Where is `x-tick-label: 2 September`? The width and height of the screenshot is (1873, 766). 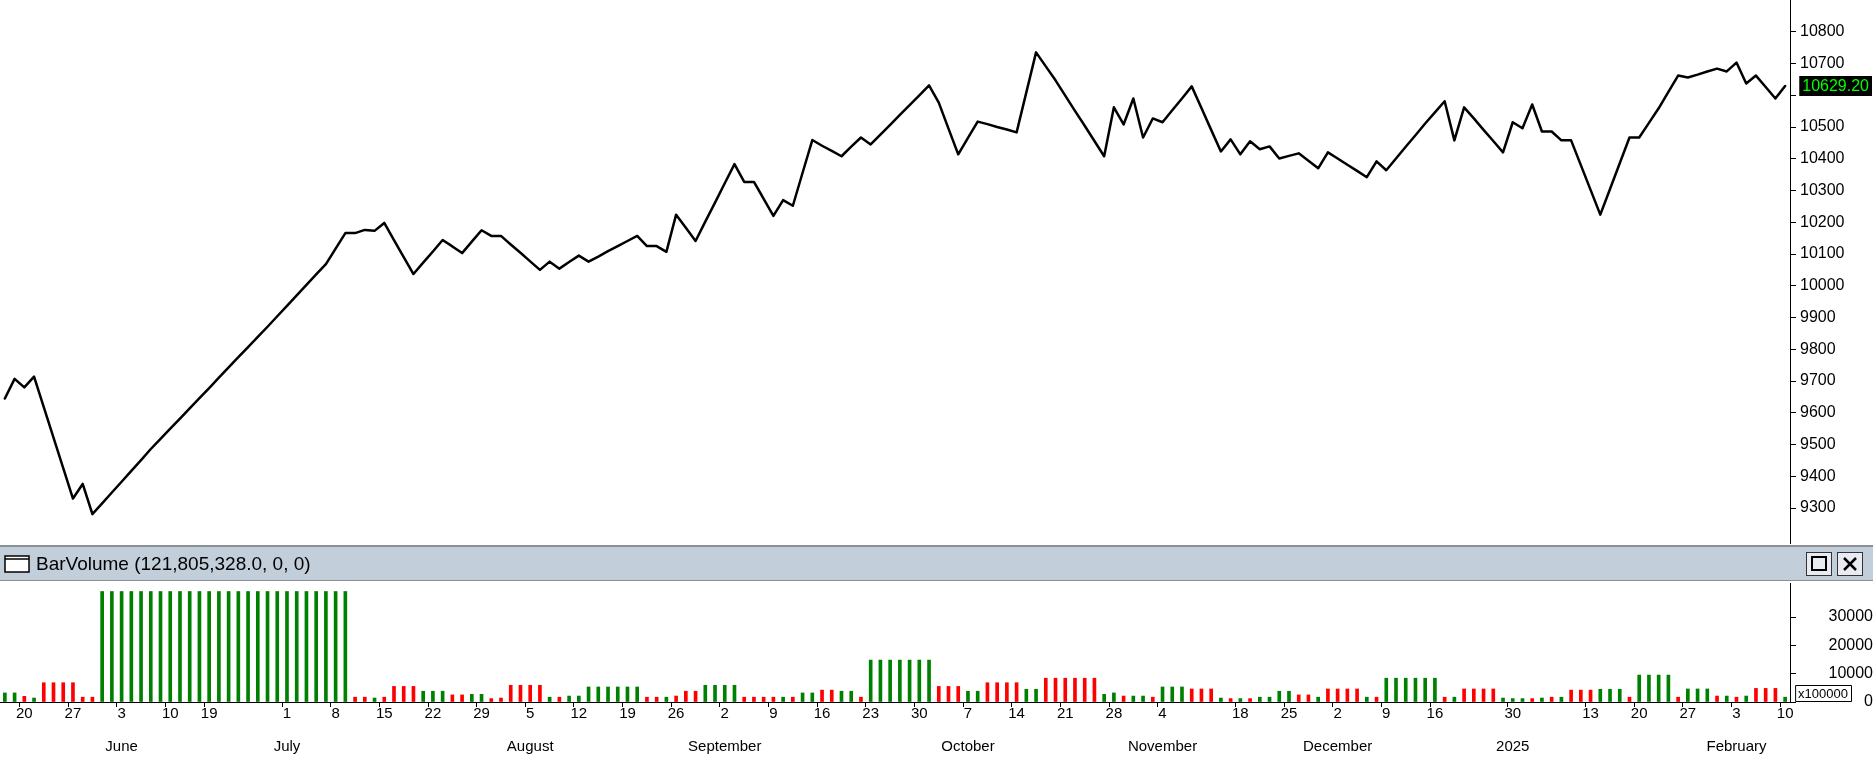
x-tick-label: 2 September is located at coordinates (725, 728).